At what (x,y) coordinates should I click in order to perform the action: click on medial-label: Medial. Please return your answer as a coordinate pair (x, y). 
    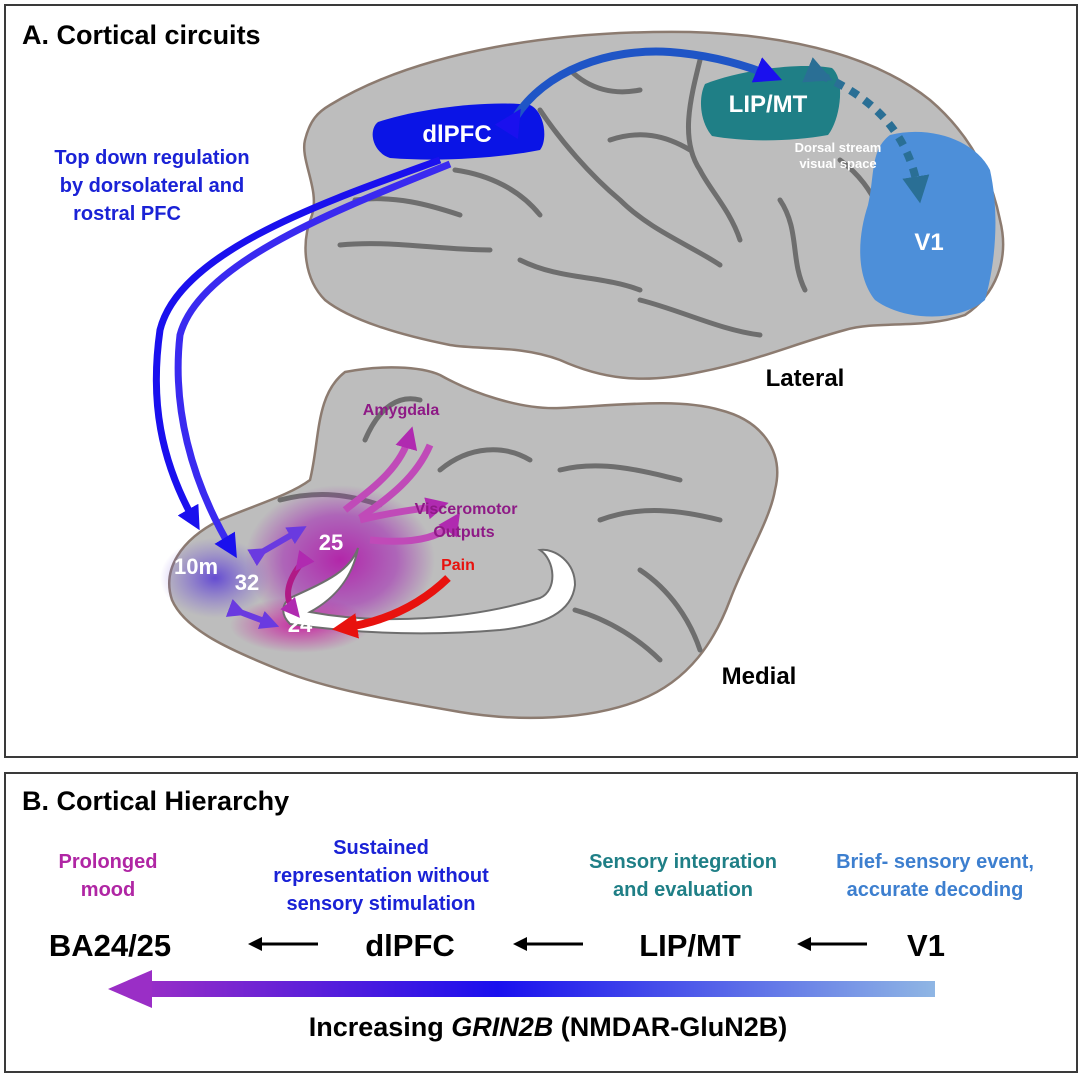
    Looking at the image, I should click on (759, 676).